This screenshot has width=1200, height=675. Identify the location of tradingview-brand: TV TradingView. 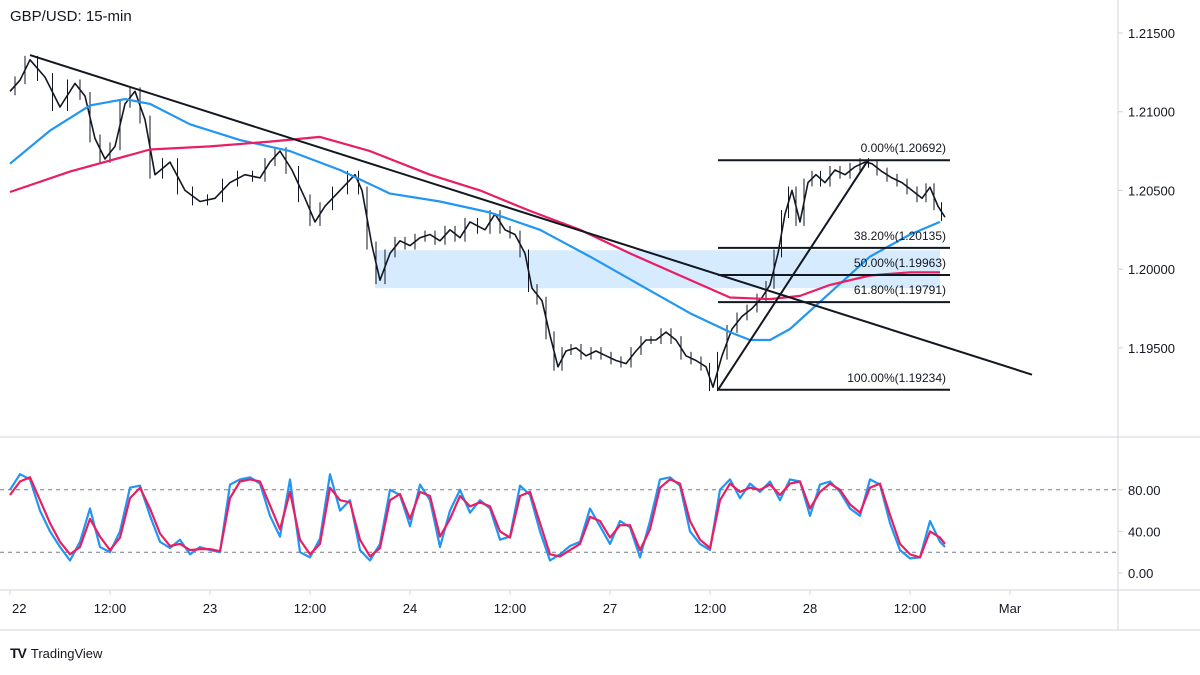
(56, 653).